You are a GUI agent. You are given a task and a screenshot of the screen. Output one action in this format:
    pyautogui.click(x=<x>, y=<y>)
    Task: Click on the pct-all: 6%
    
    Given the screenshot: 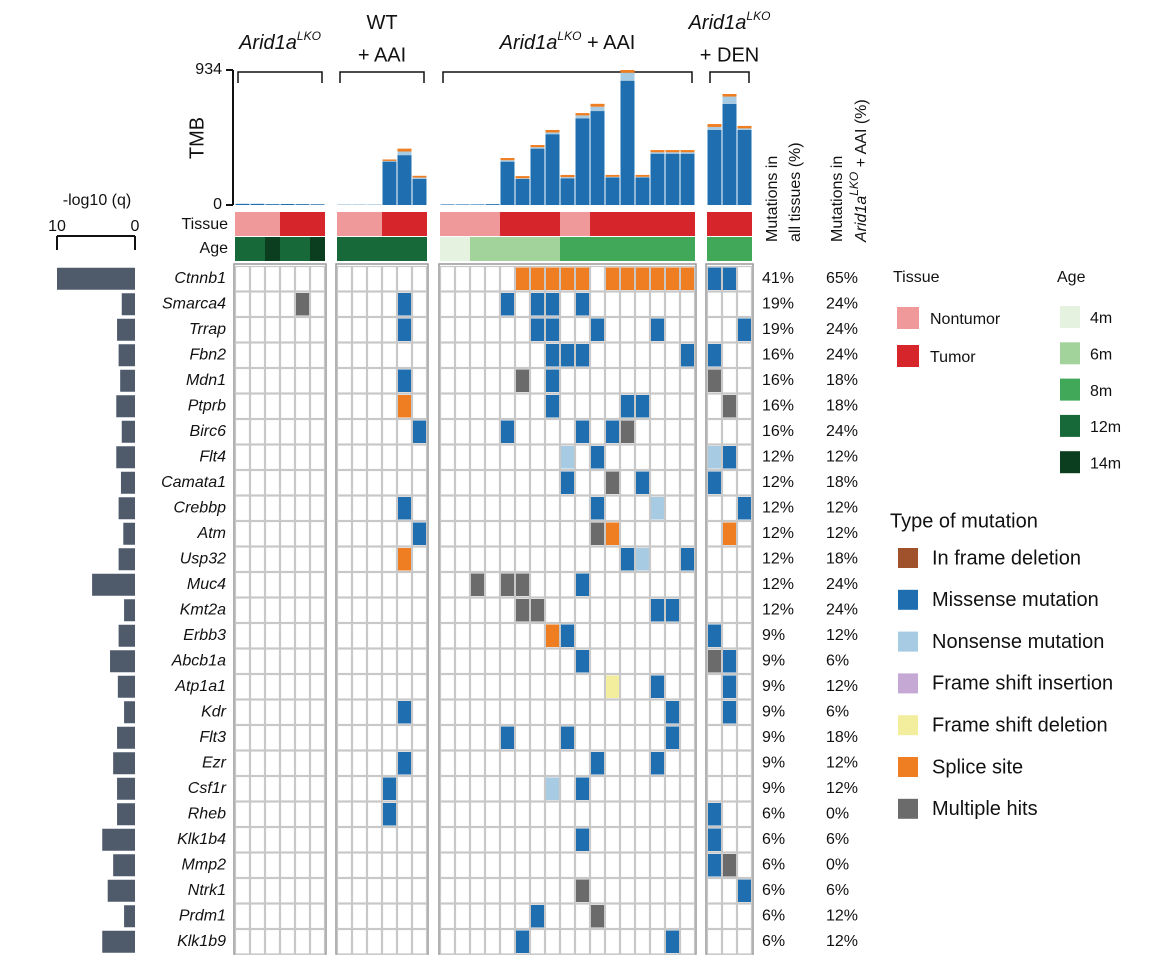 What is the action you would take?
    pyautogui.click(x=773, y=915)
    